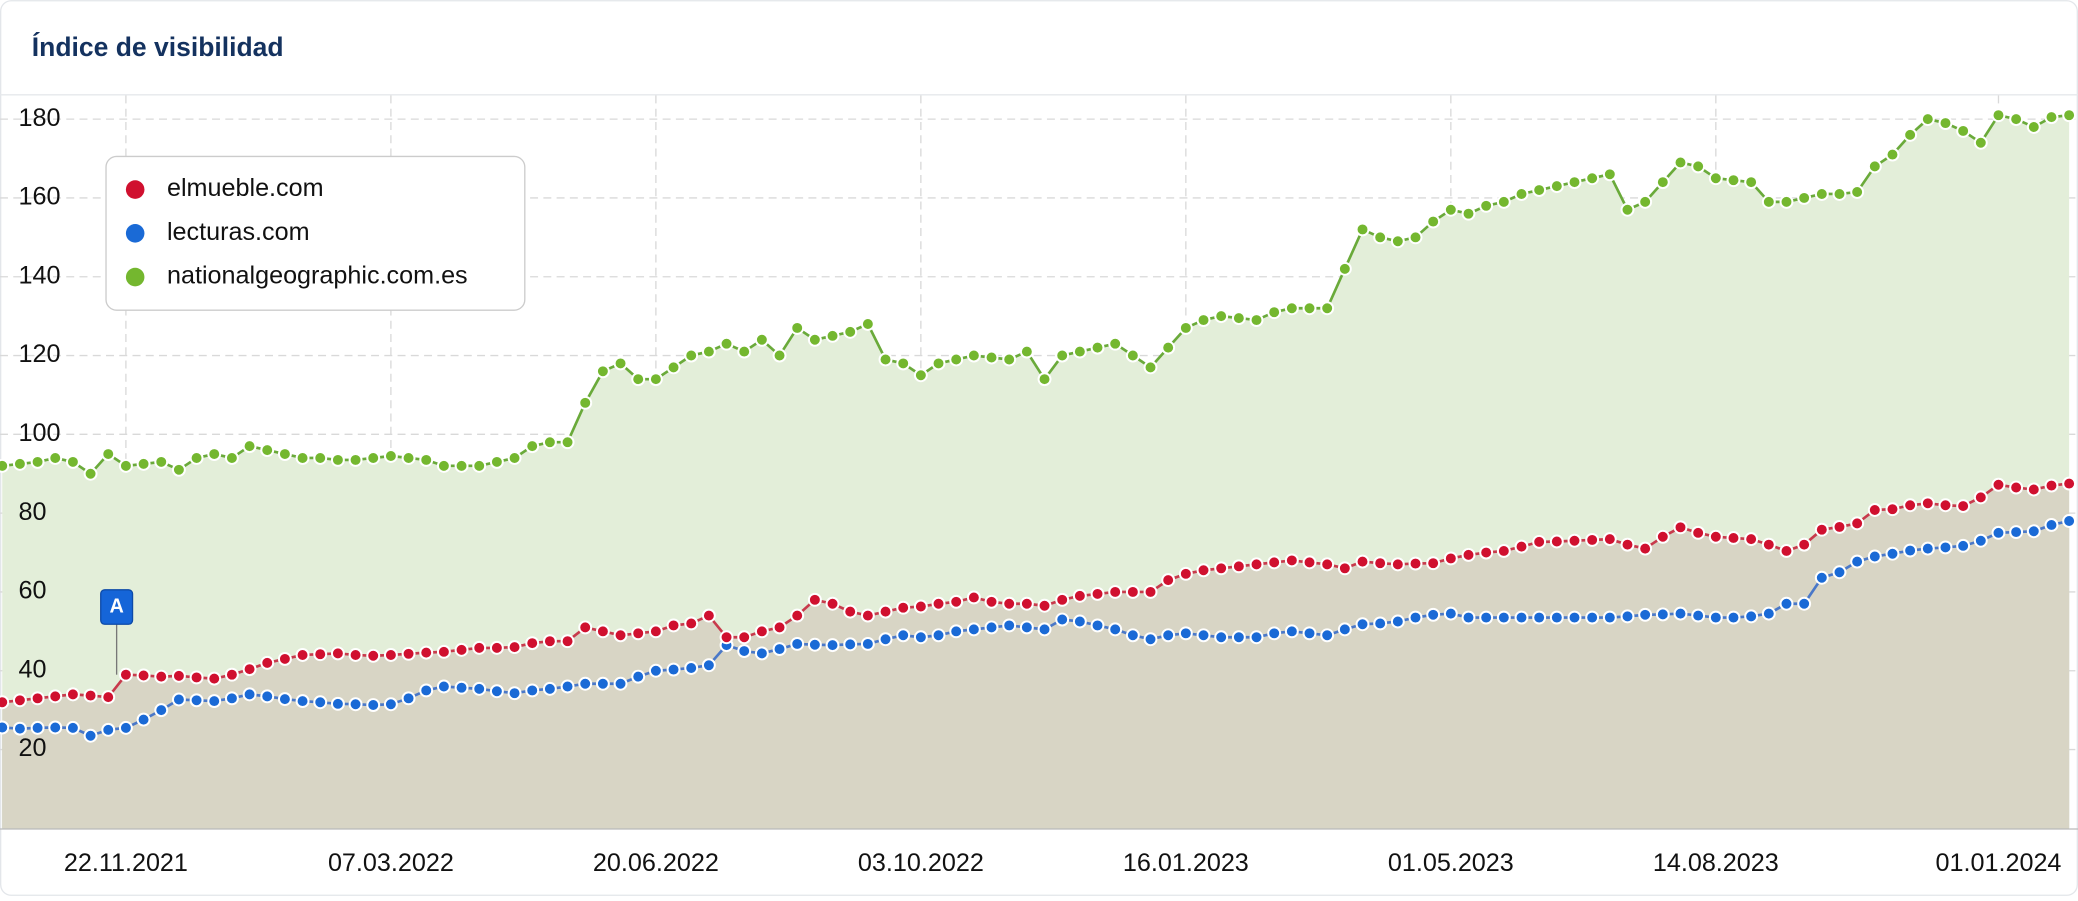  What do you see at coordinates (40, 433) in the screenshot?
I see `y-tick-label: 100` at bounding box center [40, 433].